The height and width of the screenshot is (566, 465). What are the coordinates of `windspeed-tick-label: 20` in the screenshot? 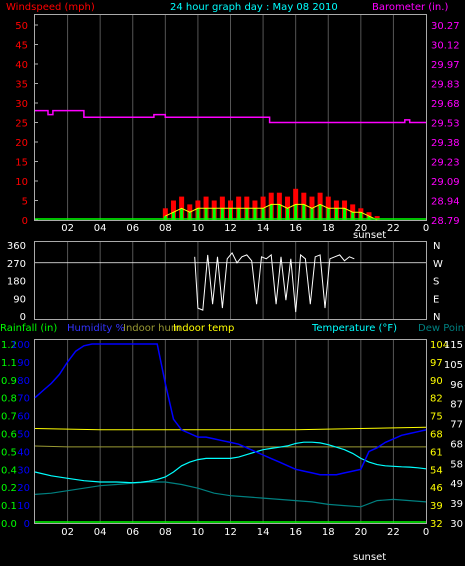 It's located at (21, 143).